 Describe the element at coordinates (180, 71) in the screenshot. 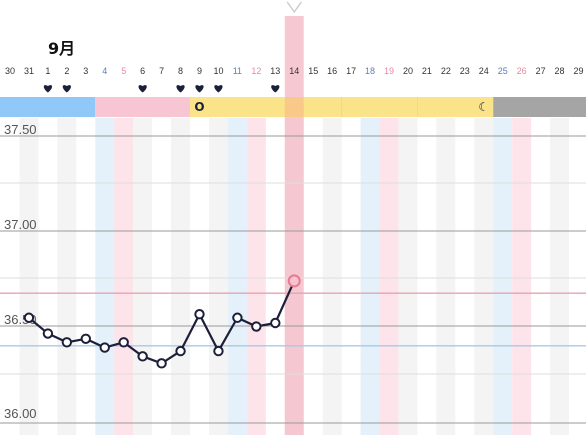

I see `x-tick-label-8: 8` at that location.